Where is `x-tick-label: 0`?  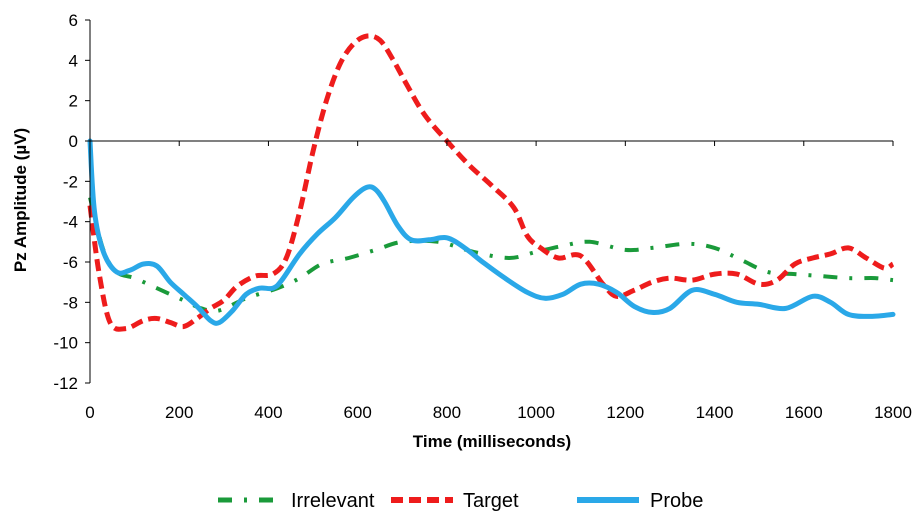
x-tick-label: 0 is located at coordinates (89, 412).